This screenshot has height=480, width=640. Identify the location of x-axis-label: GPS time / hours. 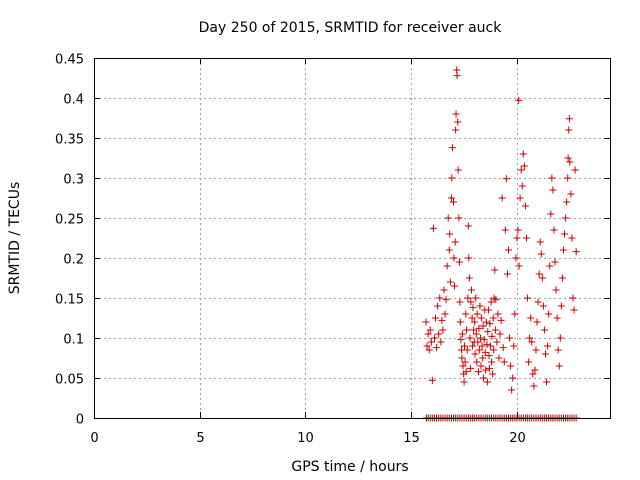
(349, 467).